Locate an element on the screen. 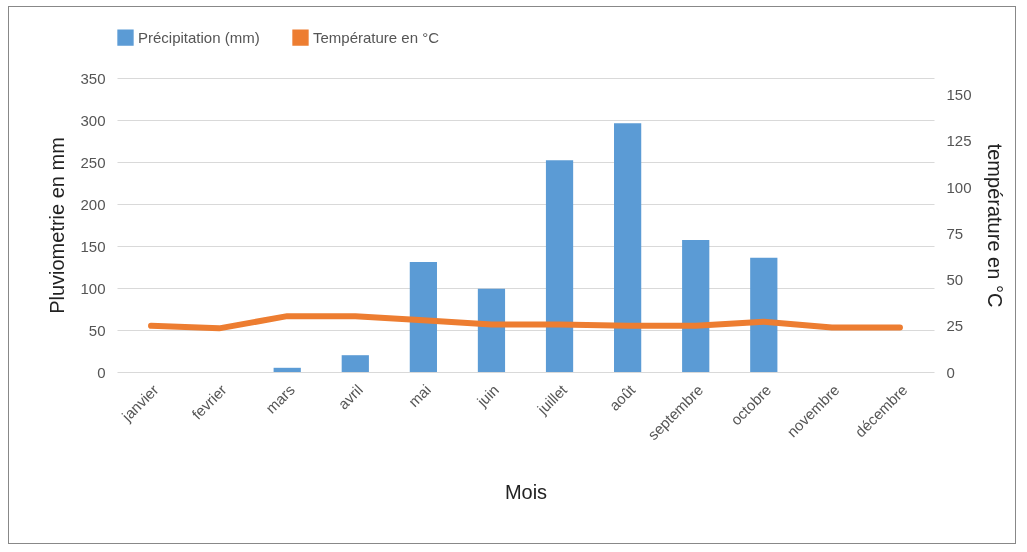  y2-tick-label: 150 is located at coordinates (959, 95).